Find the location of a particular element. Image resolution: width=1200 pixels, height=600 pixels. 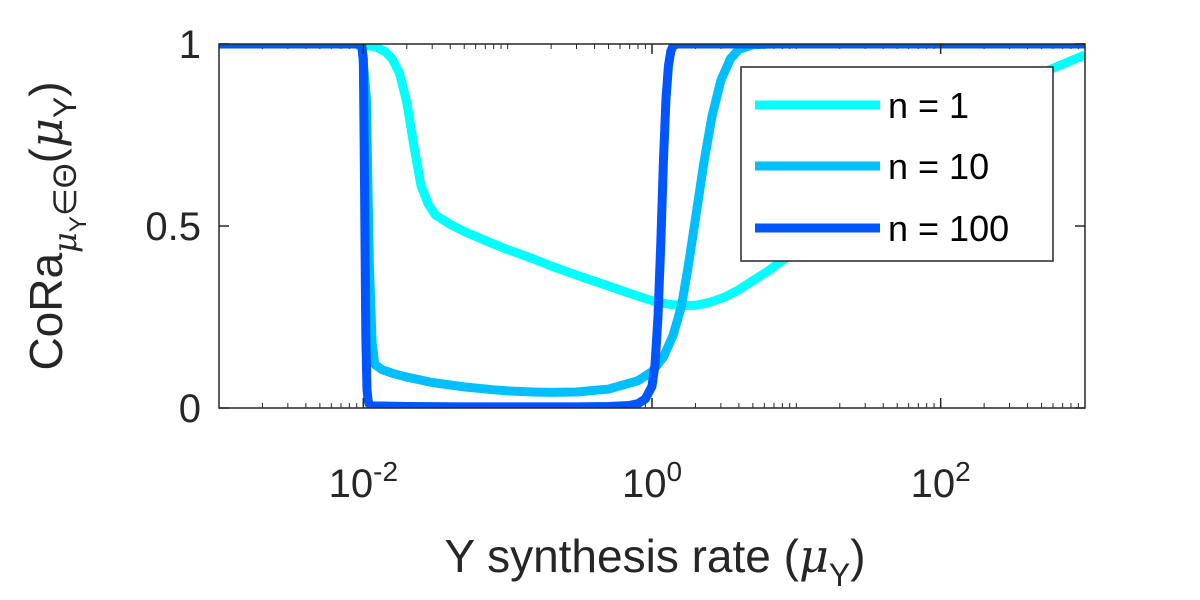

y-axis-label-main: CoRa is located at coordinates (46, 312).